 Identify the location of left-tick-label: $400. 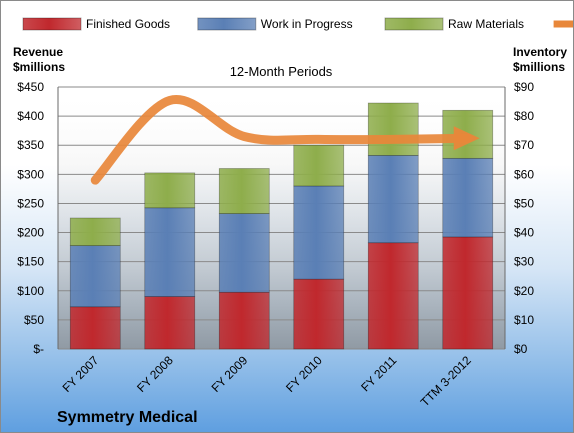
(30, 116).